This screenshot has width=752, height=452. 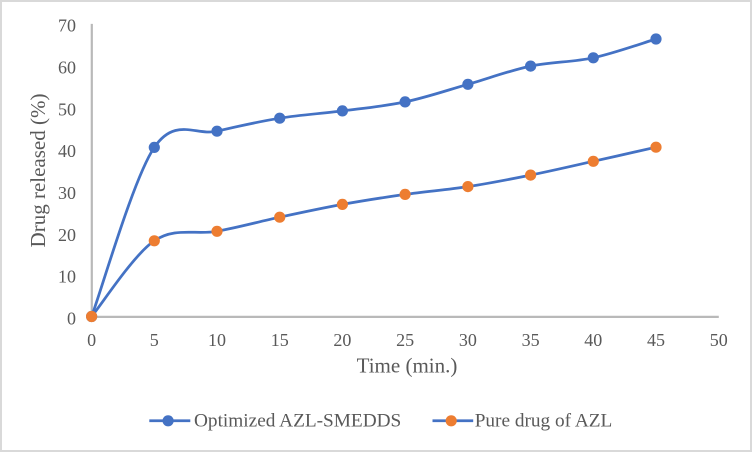 I want to click on svg-text: Time (min.), so click(x=407, y=366).